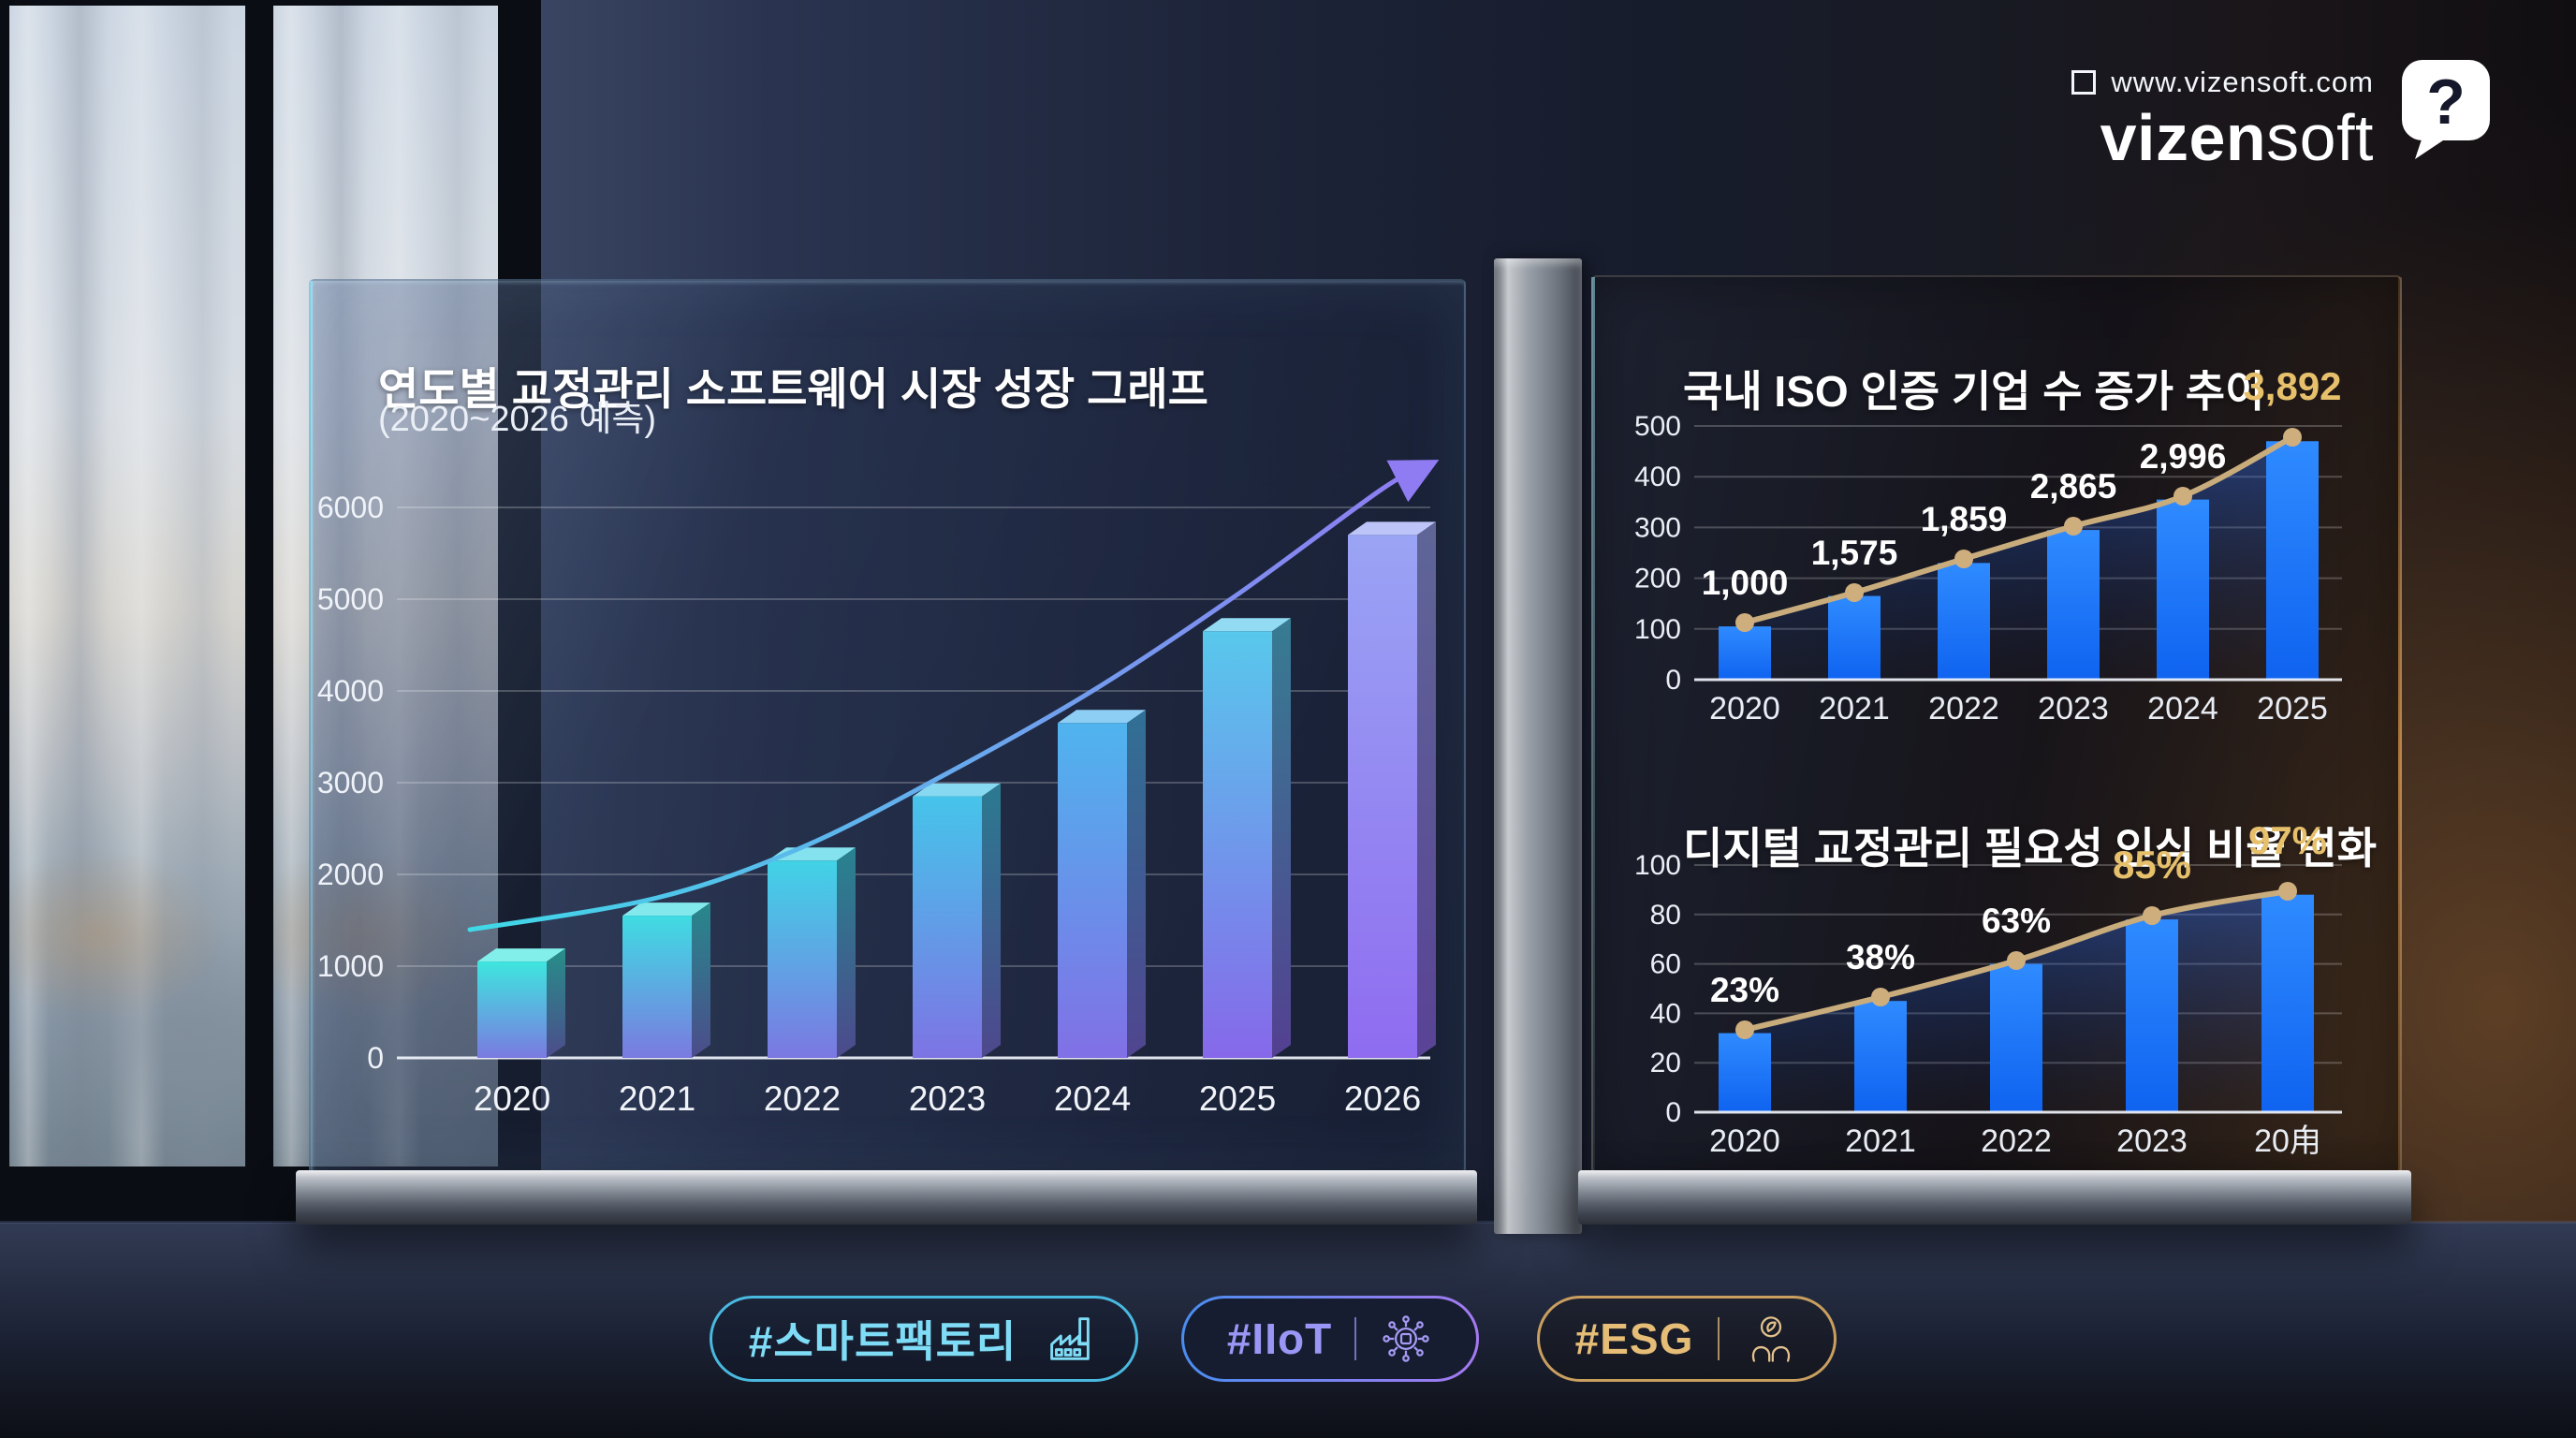  Describe the element at coordinates (517, 419) in the screenshot. I see `market-chart-subtitle: (2020~2026 예측)` at that location.